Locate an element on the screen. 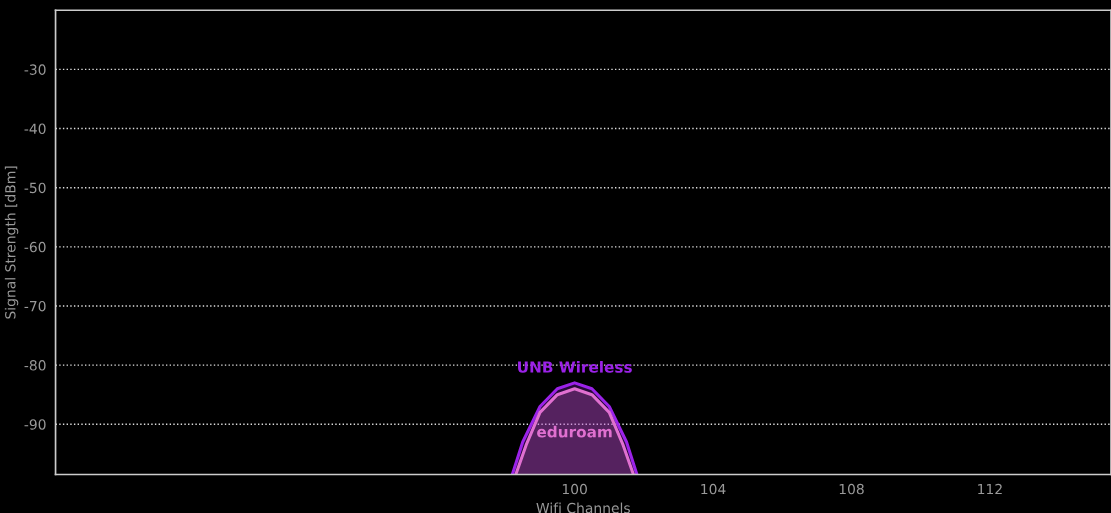 The width and height of the screenshot is (1111, 513). x-tick-label: 112 is located at coordinates (990, 489).